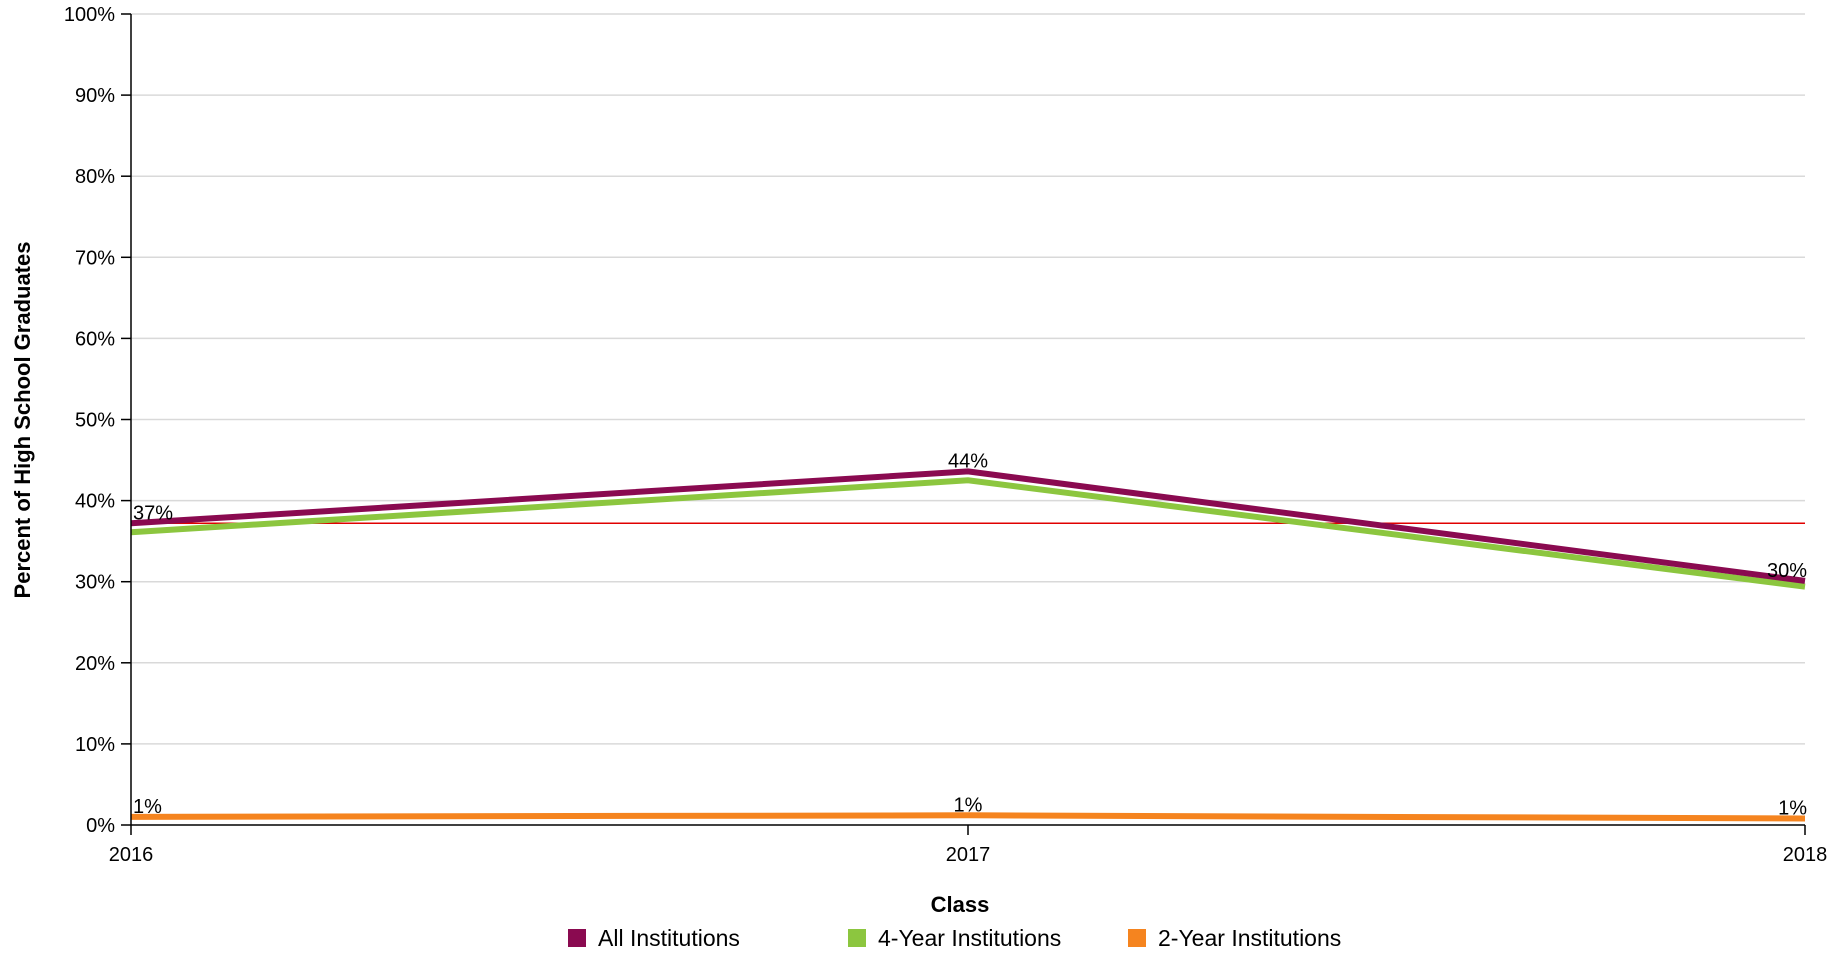 This screenshot has height=976, width=1839. I want to click on y-tick-label: 40%, so click(95, 502).